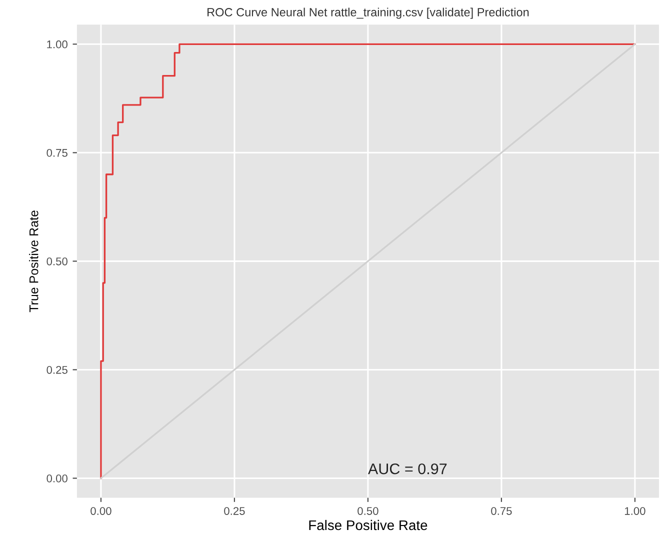 The height and width of the screenshot is (547, 669). What do you see at coordinates (57, 261) in the screenshot?
I see `y-tick-label: 0.50` at bounding box center [57, 261].